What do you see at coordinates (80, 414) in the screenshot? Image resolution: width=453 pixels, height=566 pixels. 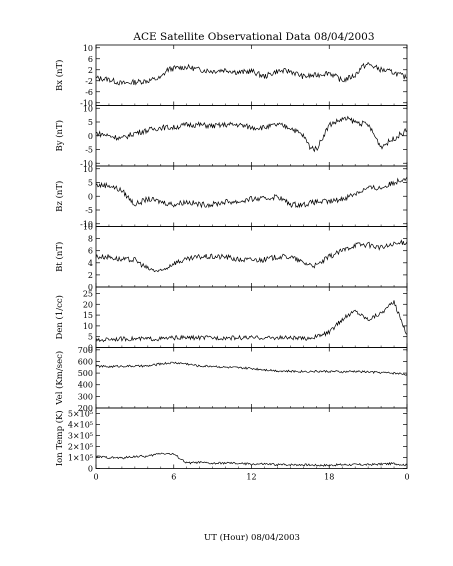 I see `y-tick-label: 5×10⁵` at bounding box center [80, 414].